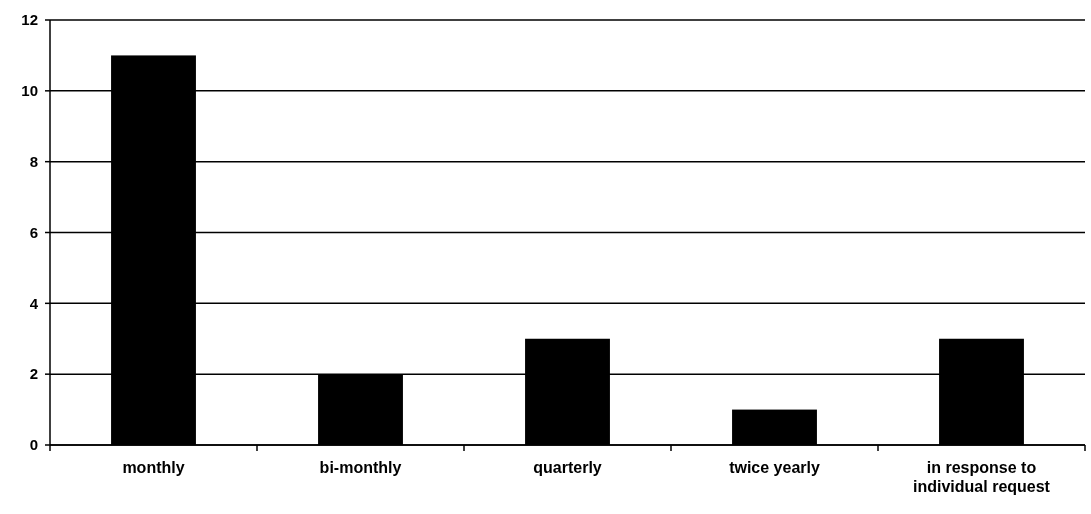  I want to click on x-tick-label: in response to individual request, so click(982, 477).